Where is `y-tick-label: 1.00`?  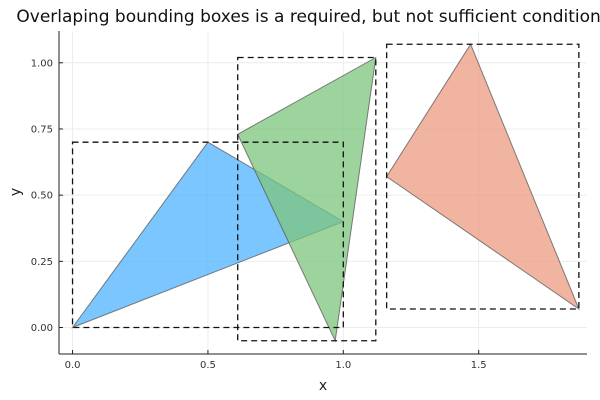 y-tick-label: 1.00 is located at coordinates (42, 63).